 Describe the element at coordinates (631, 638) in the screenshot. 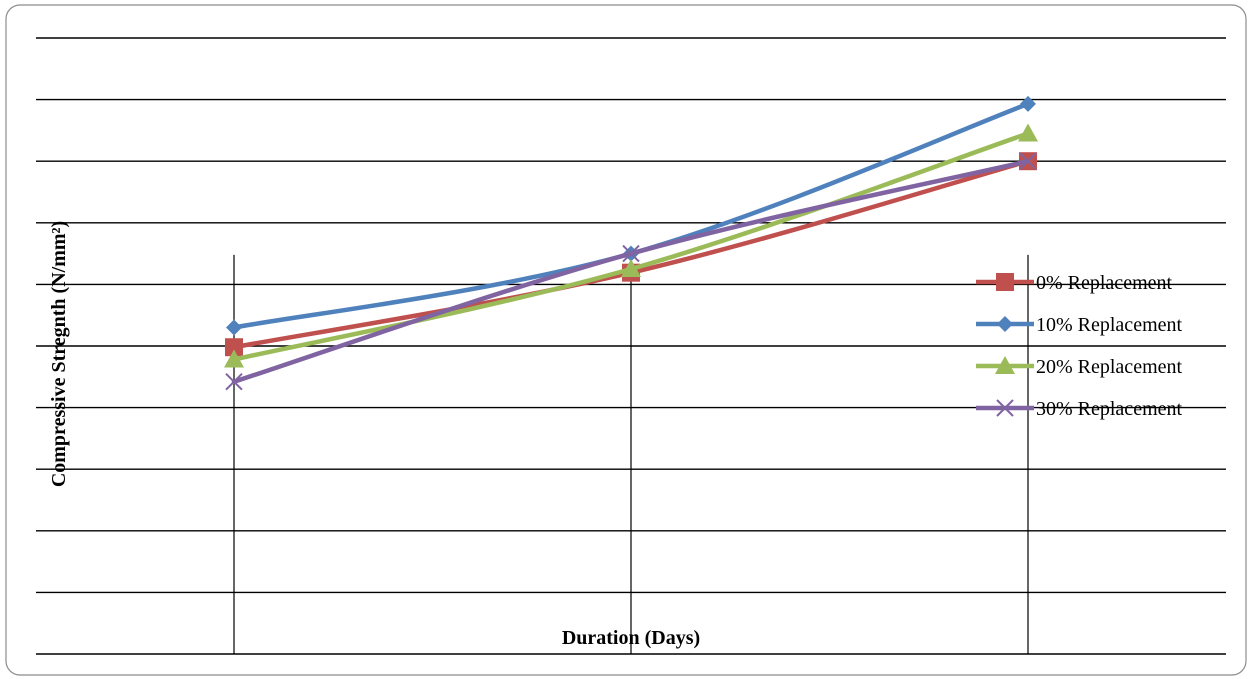

I see `x-axis-title: Duration (Days)` at that location.